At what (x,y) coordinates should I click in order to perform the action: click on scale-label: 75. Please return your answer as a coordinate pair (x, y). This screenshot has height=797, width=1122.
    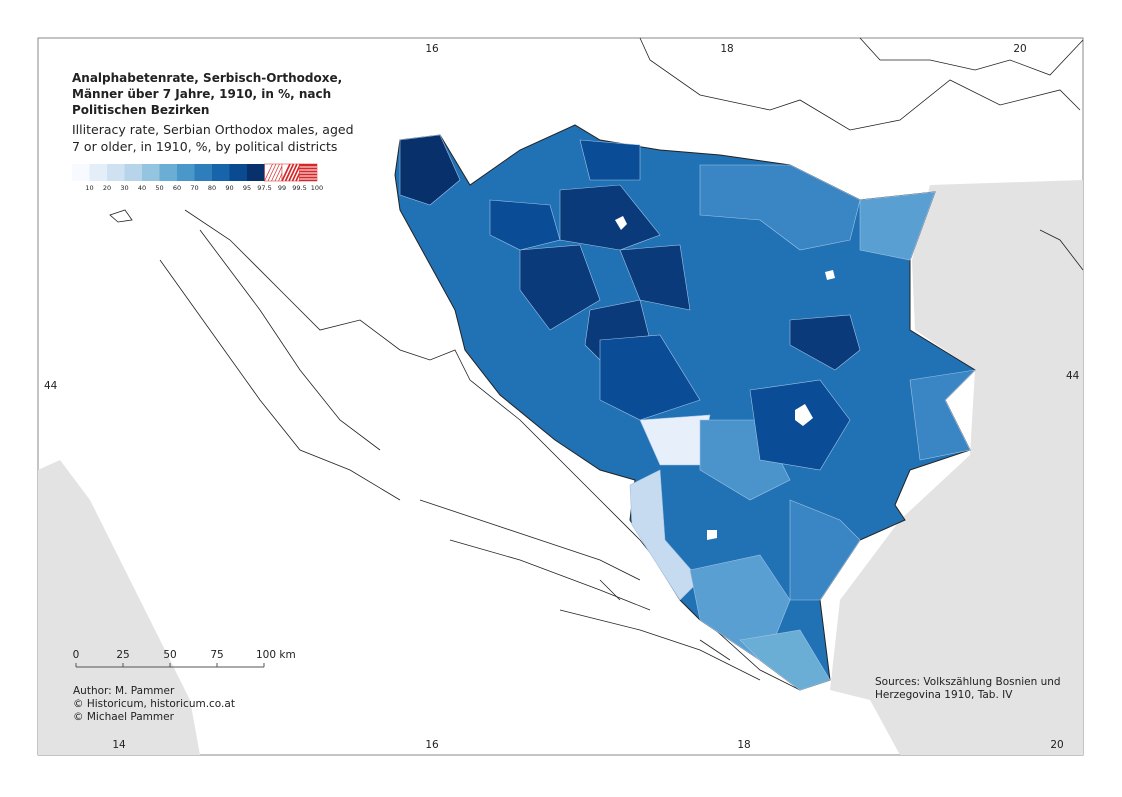
    Looking at the image, I should click on (216, 655).